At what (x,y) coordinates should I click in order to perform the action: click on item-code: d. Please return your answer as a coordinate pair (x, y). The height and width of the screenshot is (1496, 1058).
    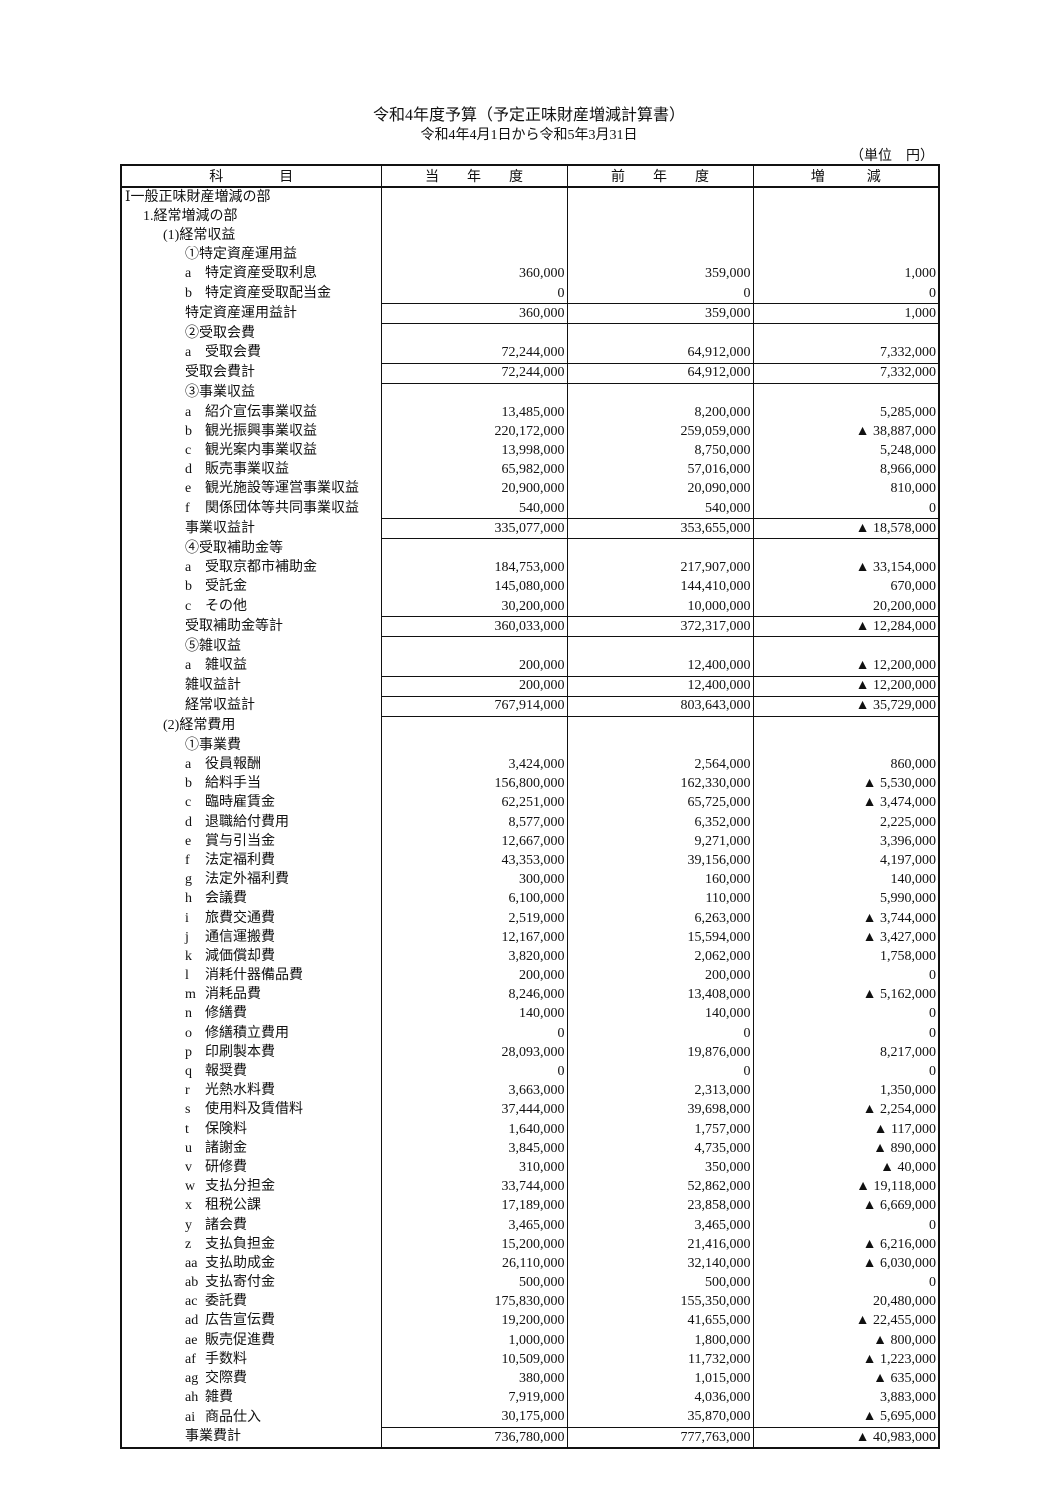
    Looking at the image, I should click on (188, 470).